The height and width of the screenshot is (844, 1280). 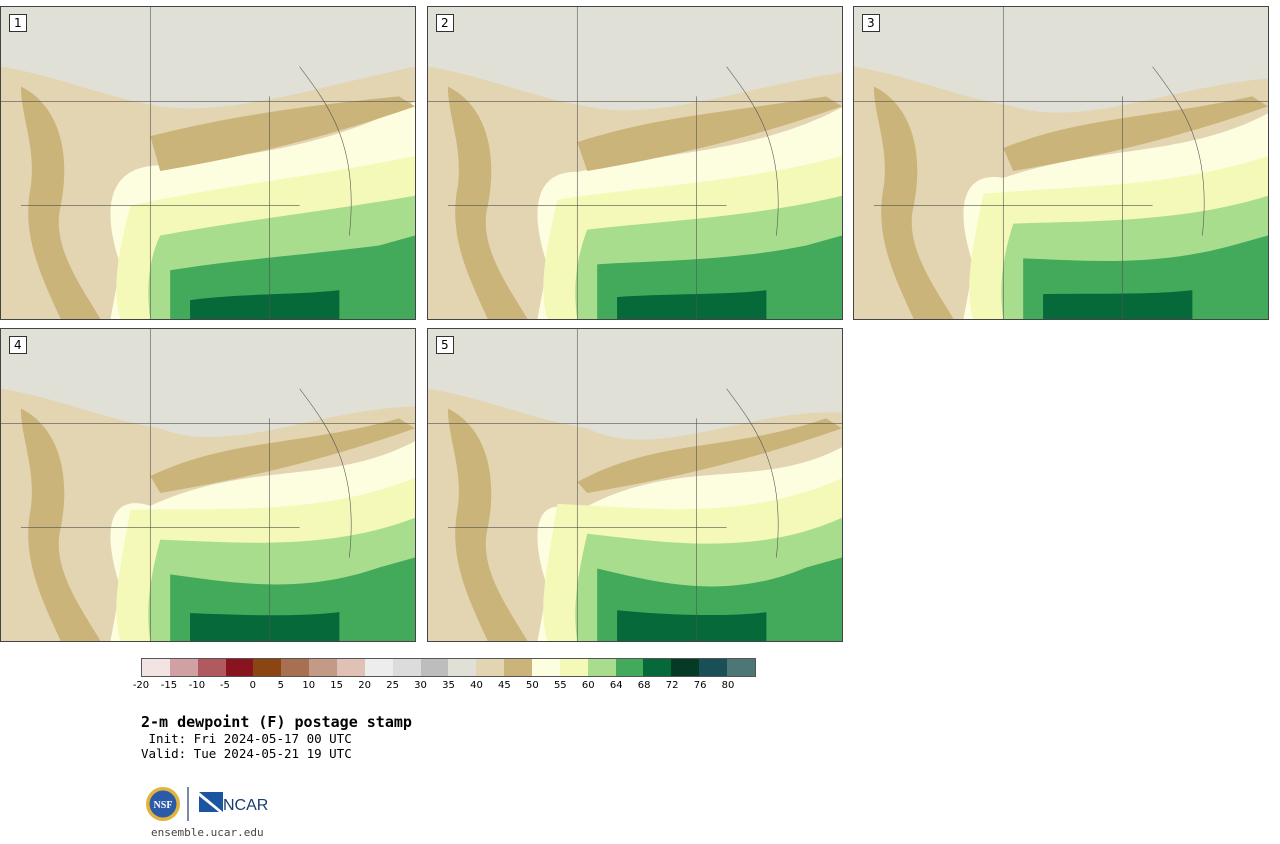 I want to click on colorbar-tick-label: 5, so click(x=280, y=685).